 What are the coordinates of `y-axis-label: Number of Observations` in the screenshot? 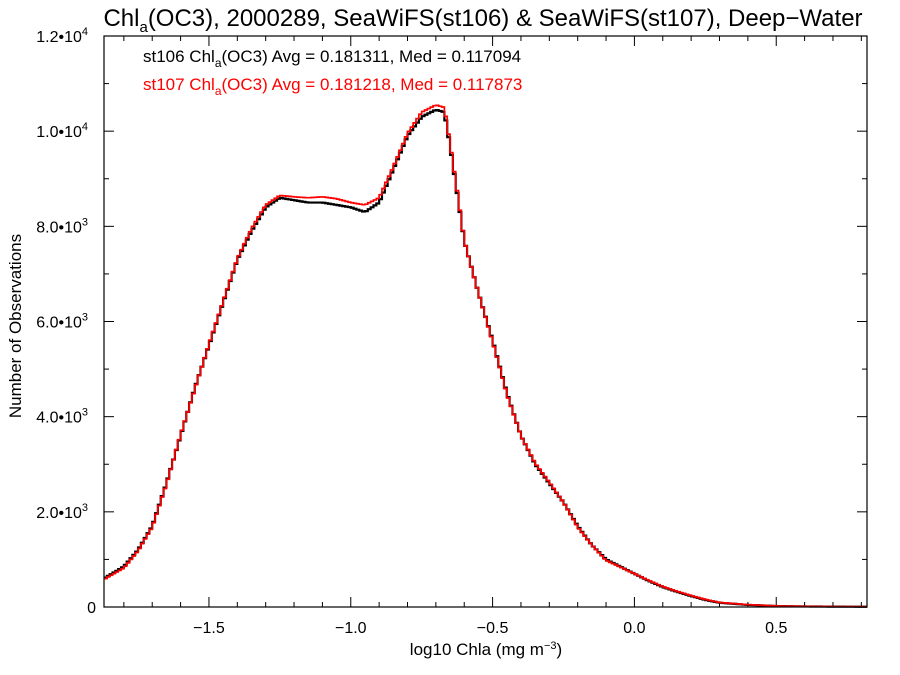 It's located at (15, 326).